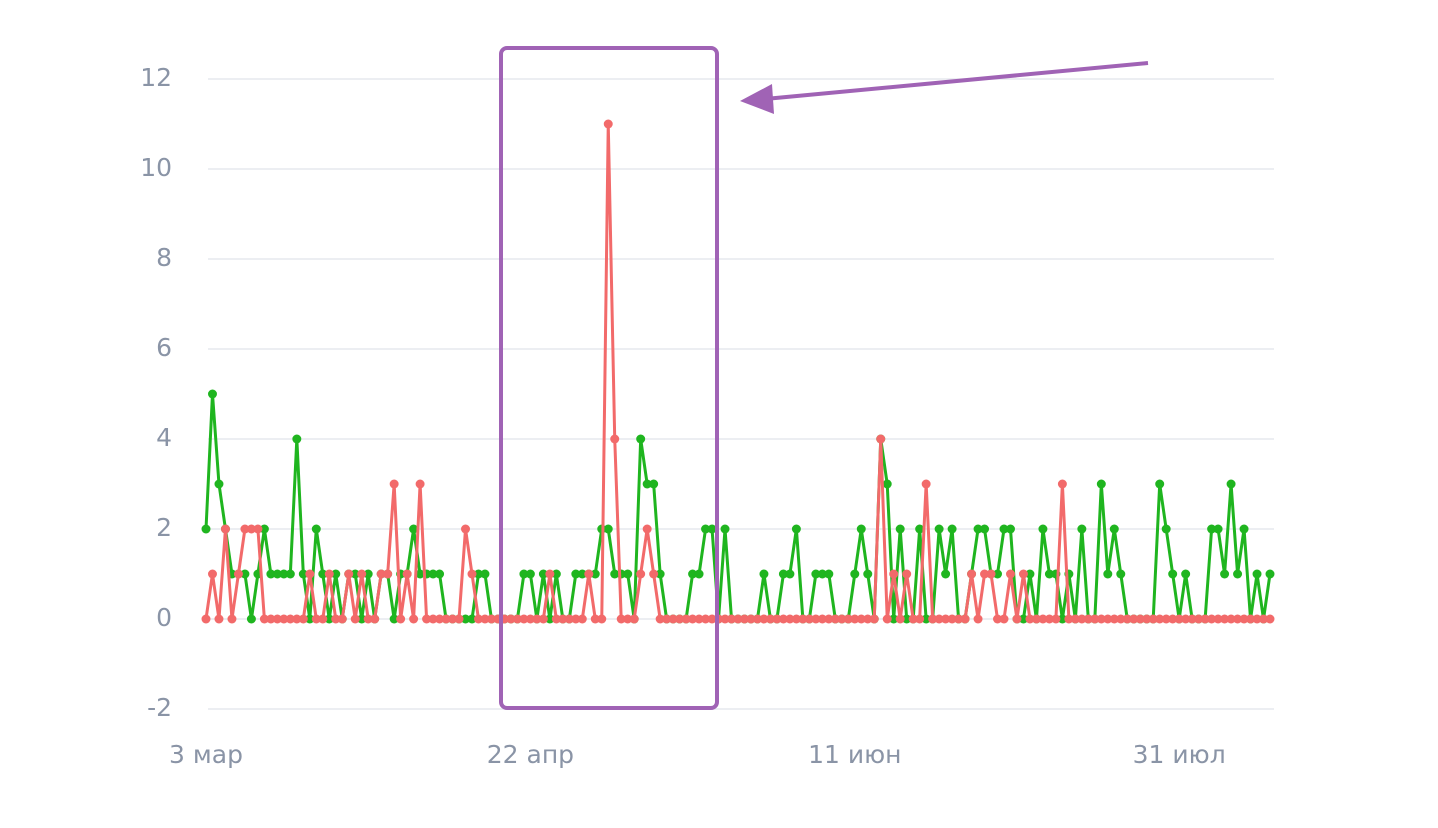  What do you see at coordinates (164, 257) in the screenshot?
I see `y-tick-label: 8` at bounding box center [164, 257].